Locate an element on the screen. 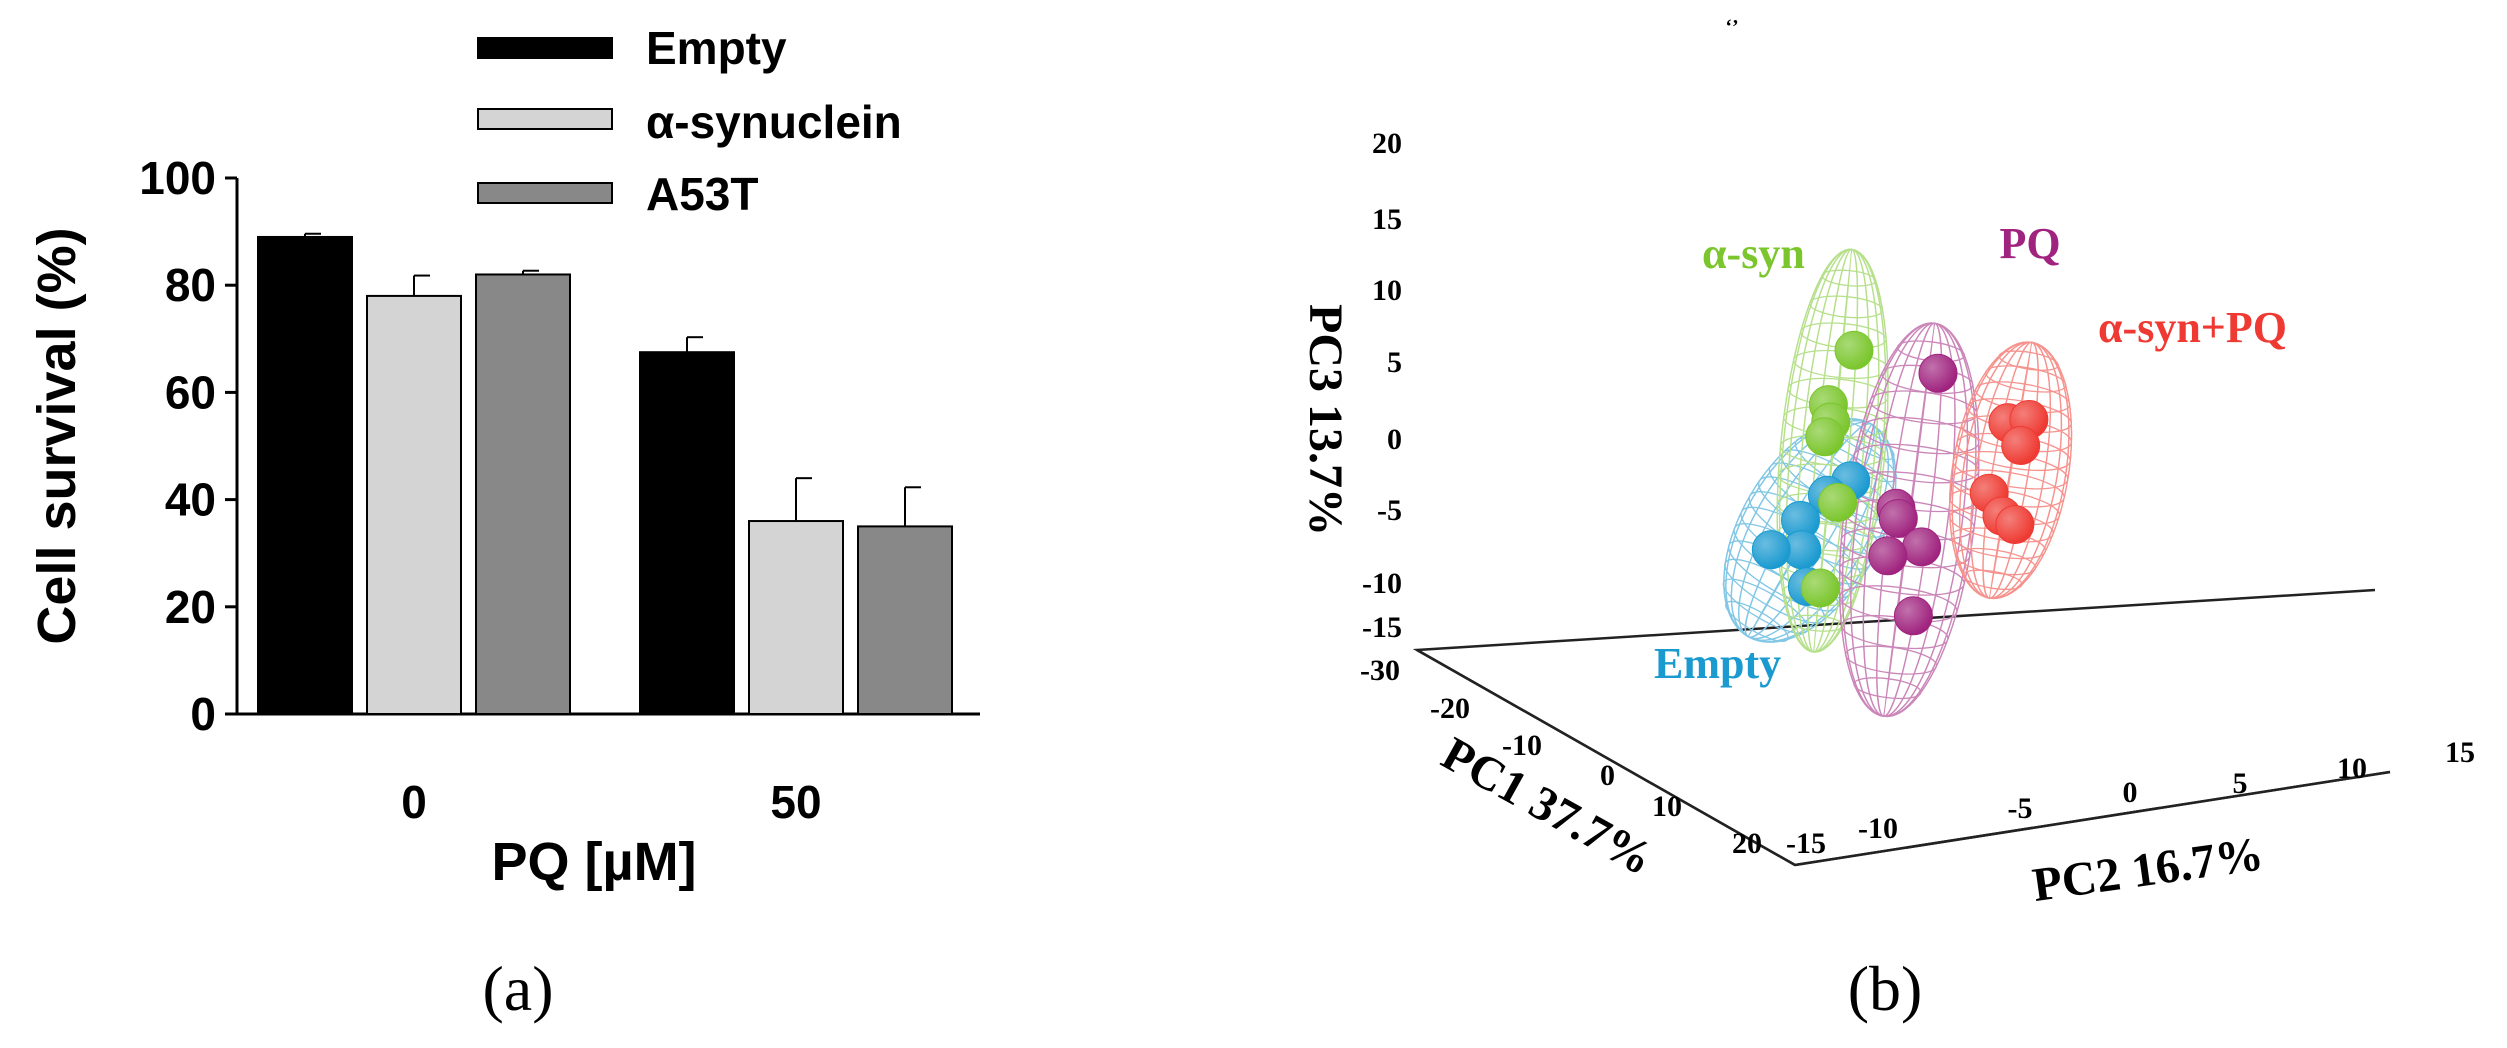  pc2-ticks: -15 -10 -5 0 5 10 15 is located at coordinates (2130, 798).